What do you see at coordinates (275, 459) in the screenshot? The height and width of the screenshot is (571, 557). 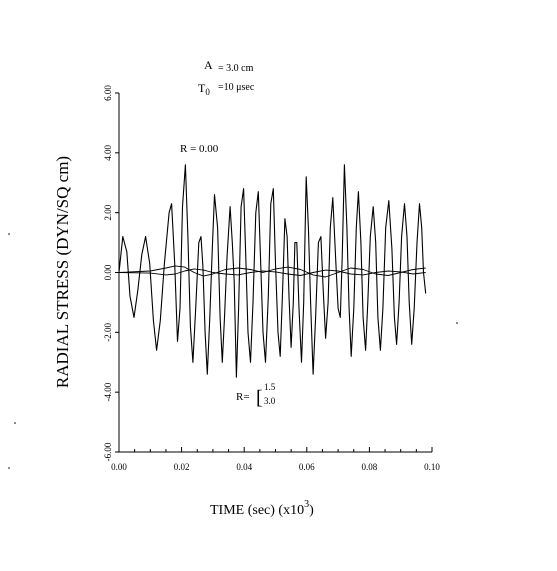 I see `x-ticks: 0.00 0.02 0.04 0.06 0.08 0.10` at bounding box center [275, 459].